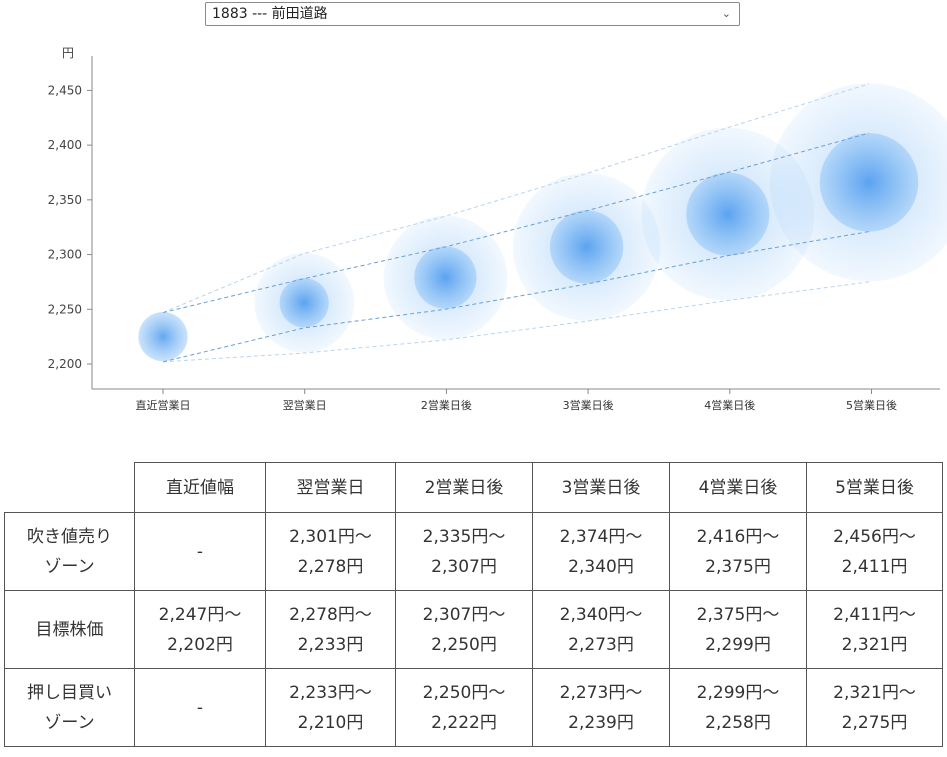  I want to click on table-cell: 2,250円～ 2,222円, so click(464, 707).